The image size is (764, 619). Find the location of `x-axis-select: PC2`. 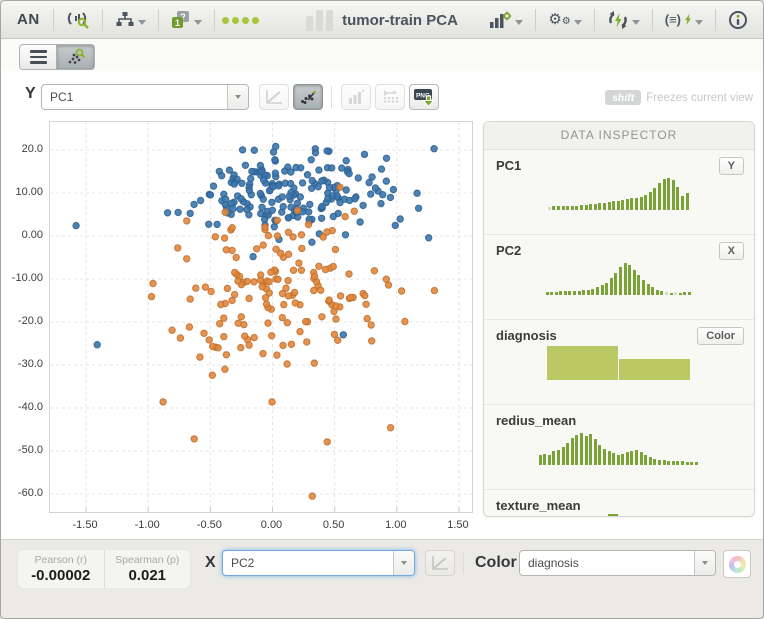

x-axis-select: PC2 is located at coordinates (318, 563).